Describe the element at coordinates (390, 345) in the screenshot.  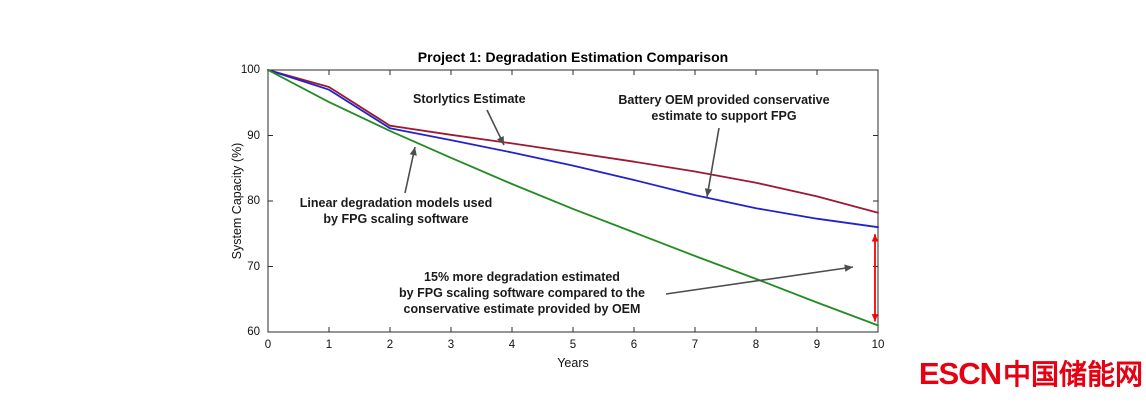
I see `x-tick-label: 2` at that location.